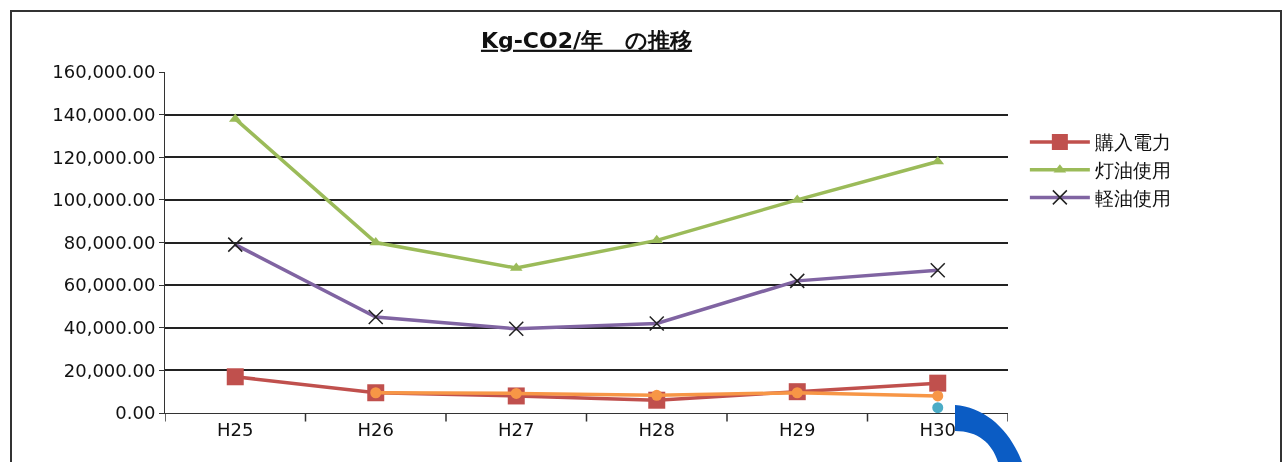 This screenshot has width=1284, height=462. What do you see at coordinates (1132, 170) in the screenshot?
I see `legend-label: 灯油使用` at bounding box center [1132, 170].